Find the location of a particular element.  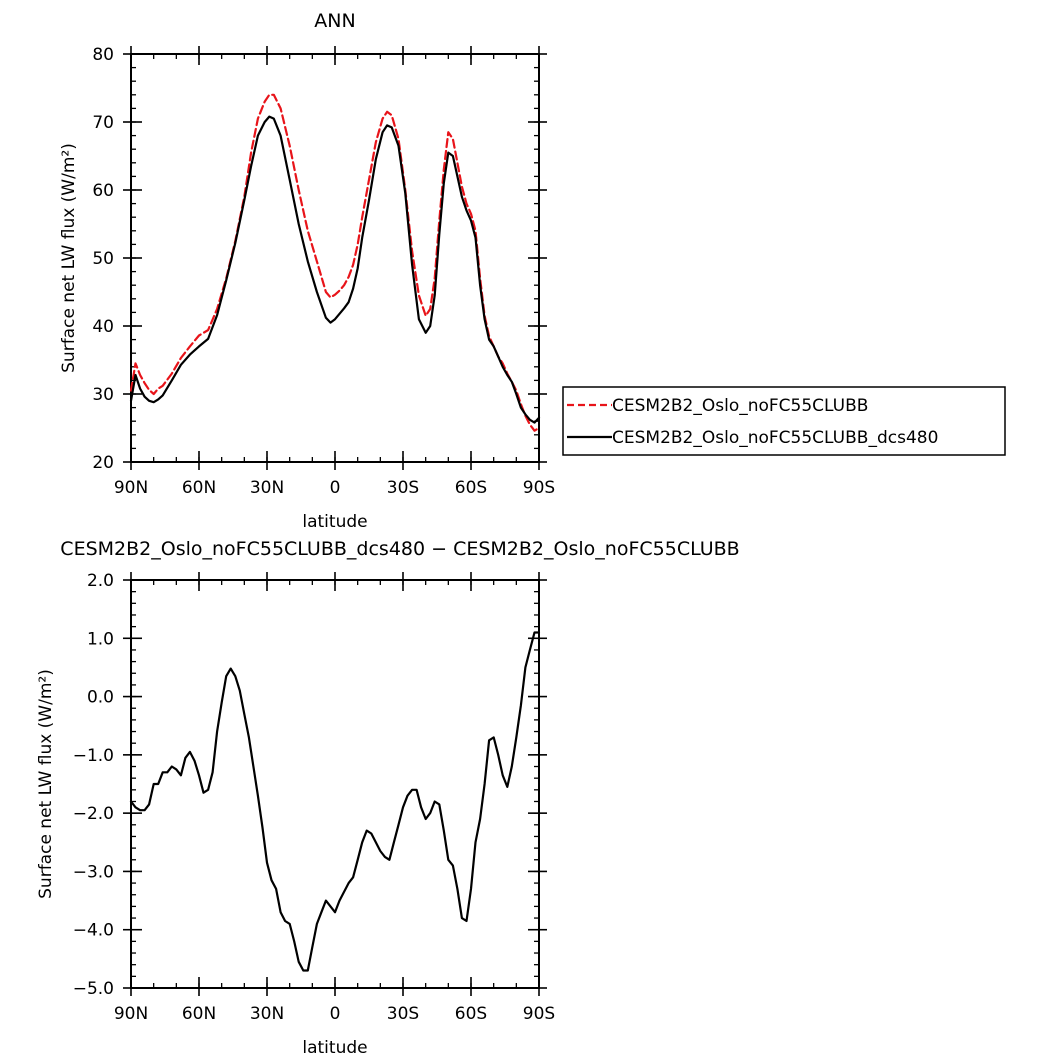

bottom-y-tick-label: −5.0 is located at coordinates (93, 989).